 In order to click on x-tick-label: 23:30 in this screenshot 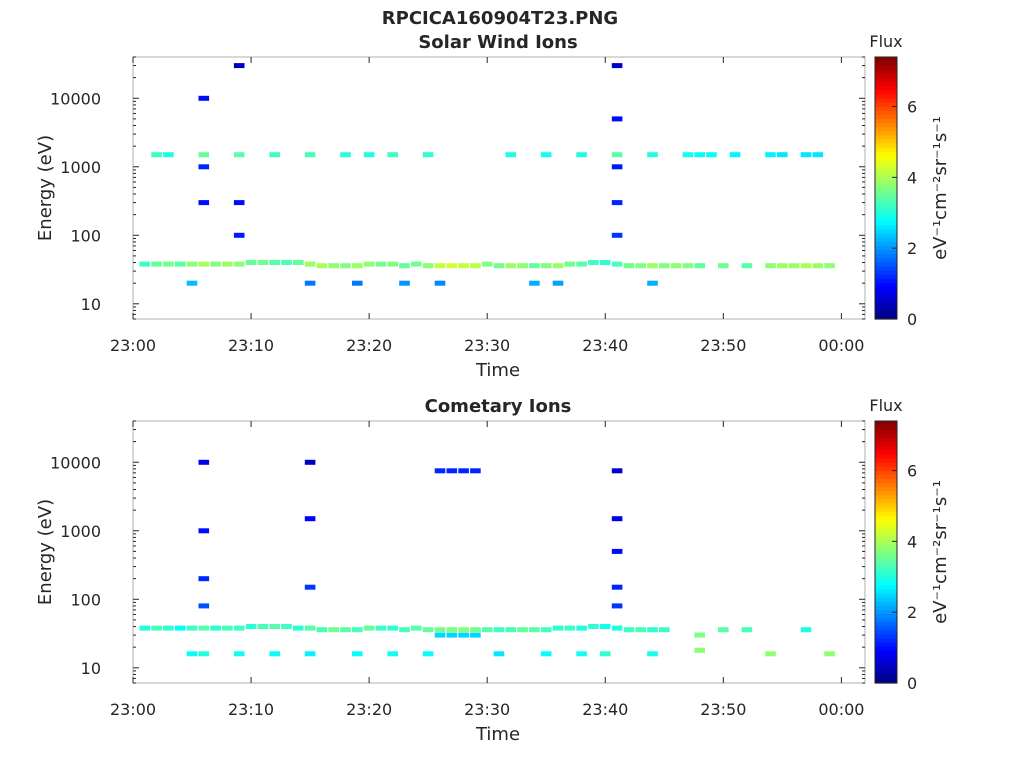, I will do `click(487, 709)`.